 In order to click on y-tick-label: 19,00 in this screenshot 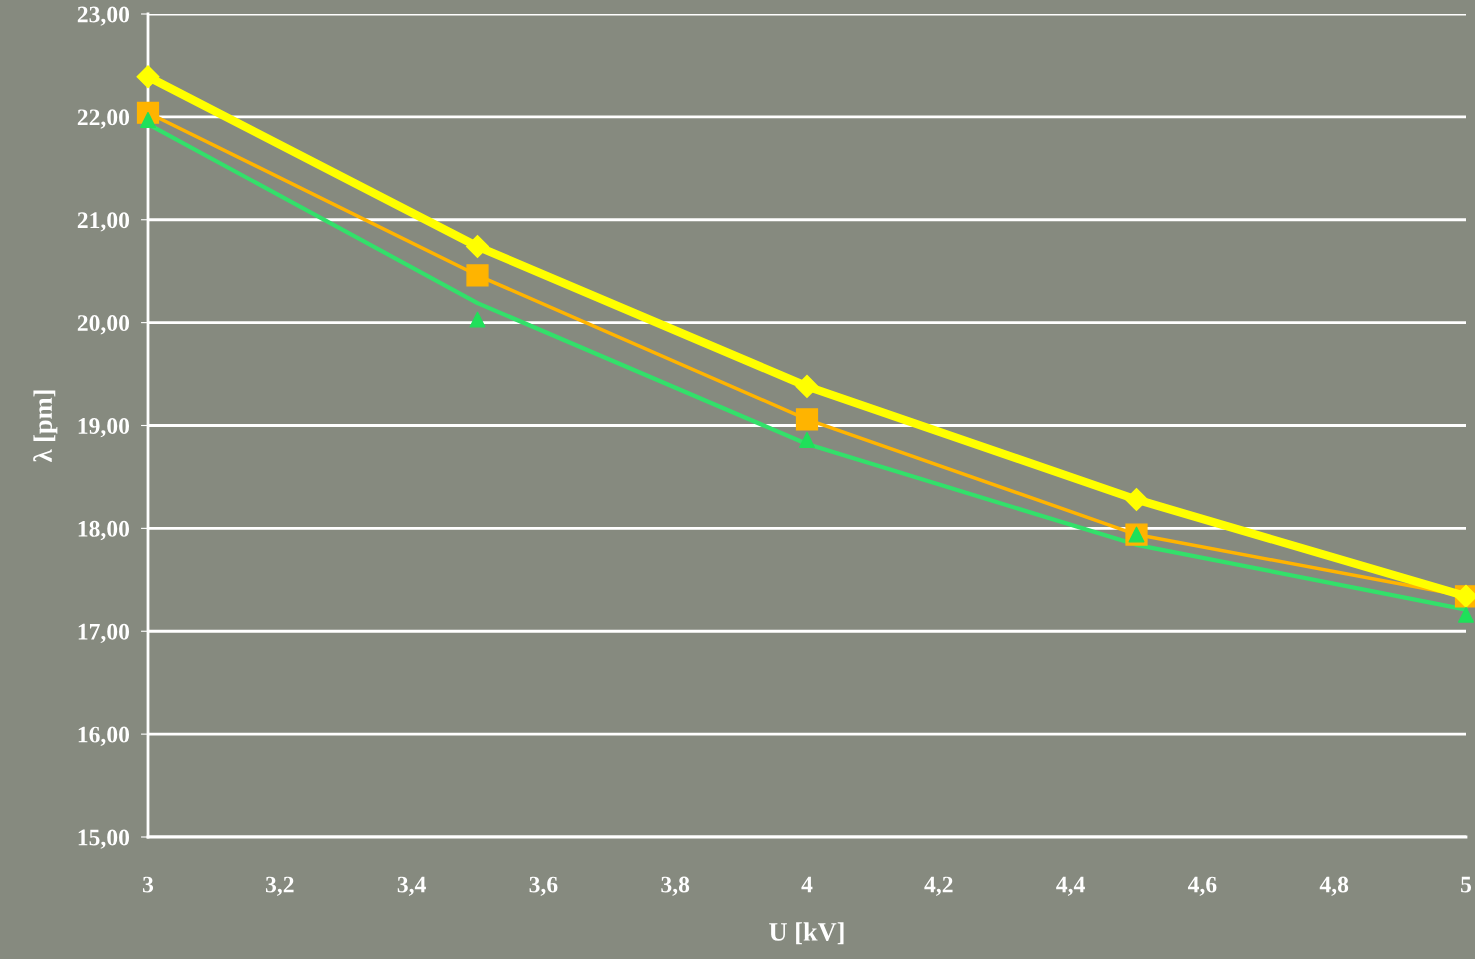, I will do `click(104, 427)`.